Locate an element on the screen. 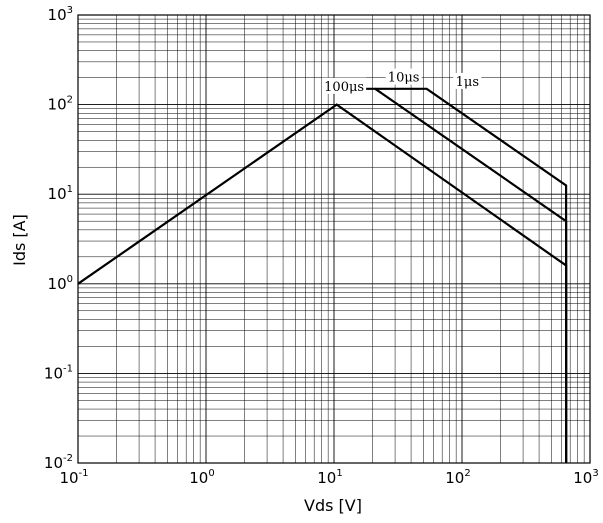 The width and height of the screenshot is (603, 523). x-tick-label: 10⁻¹ is located at coordinates (73, 477).